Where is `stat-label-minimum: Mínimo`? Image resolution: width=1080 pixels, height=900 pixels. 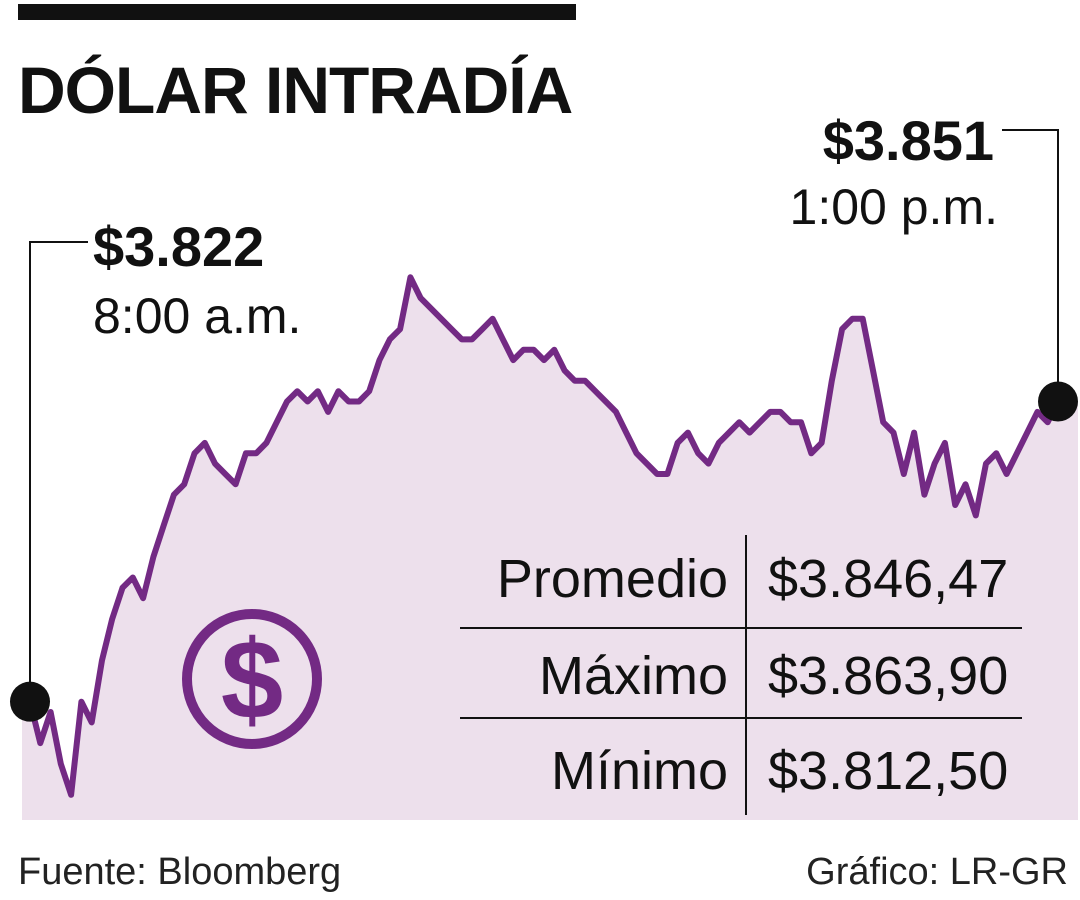 stat-label-minimum: Mínimo is located at coordinates (639, 771).